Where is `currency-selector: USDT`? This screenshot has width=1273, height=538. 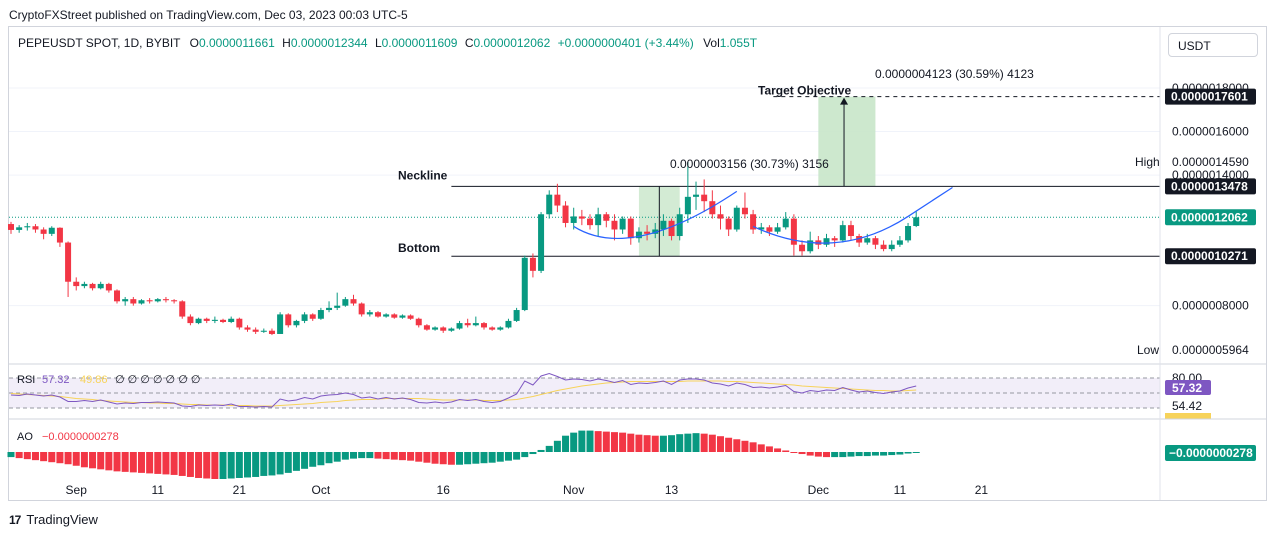 currency-selector: USDT is located at coordinates (1213, 45).